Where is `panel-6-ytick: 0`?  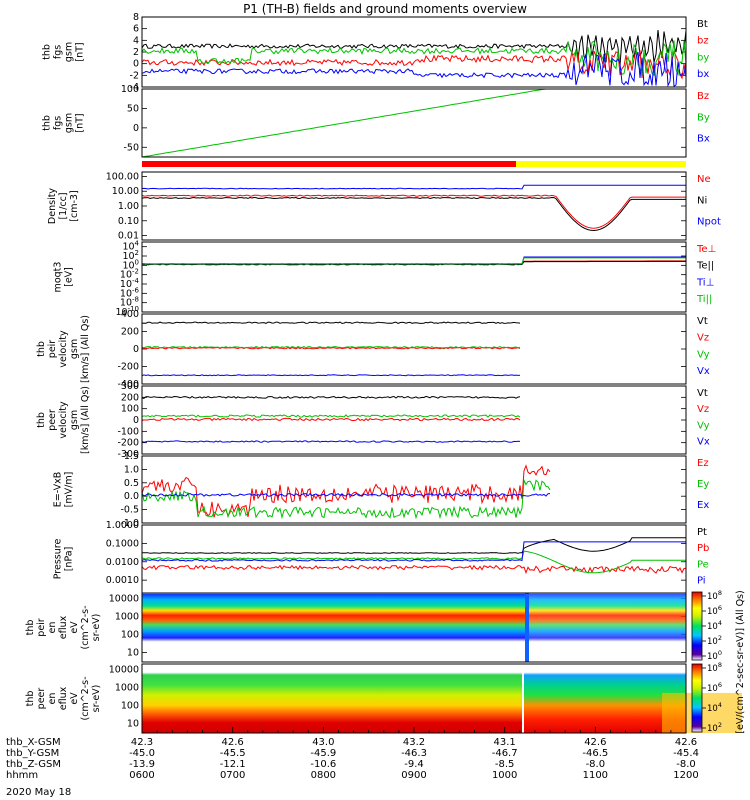 panel-6-ytick: 0 is located at coordinates (136, 420).